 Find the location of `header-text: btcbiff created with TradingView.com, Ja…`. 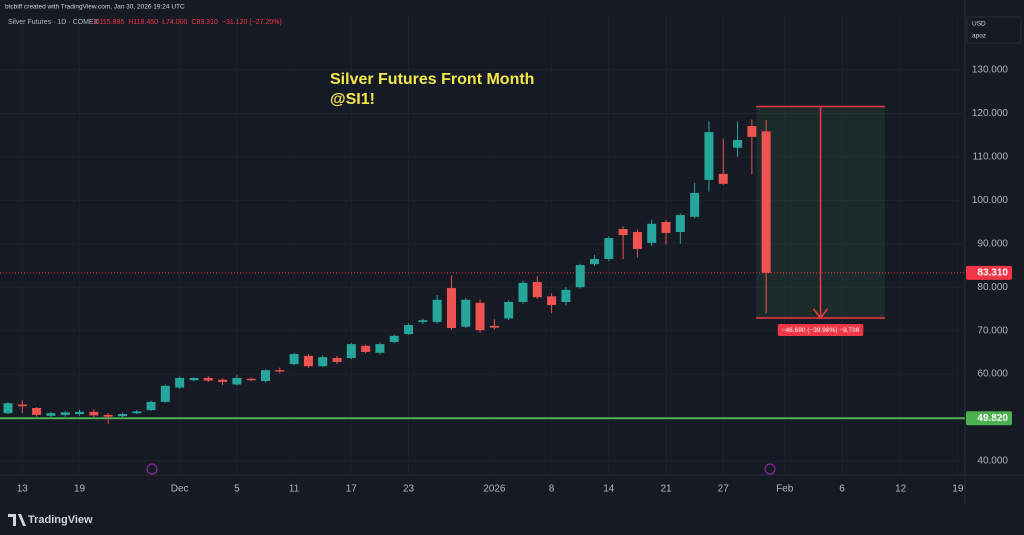

header-text: btcbiff created with TradingView.com, Ja… is located at coordinates (95, 7).